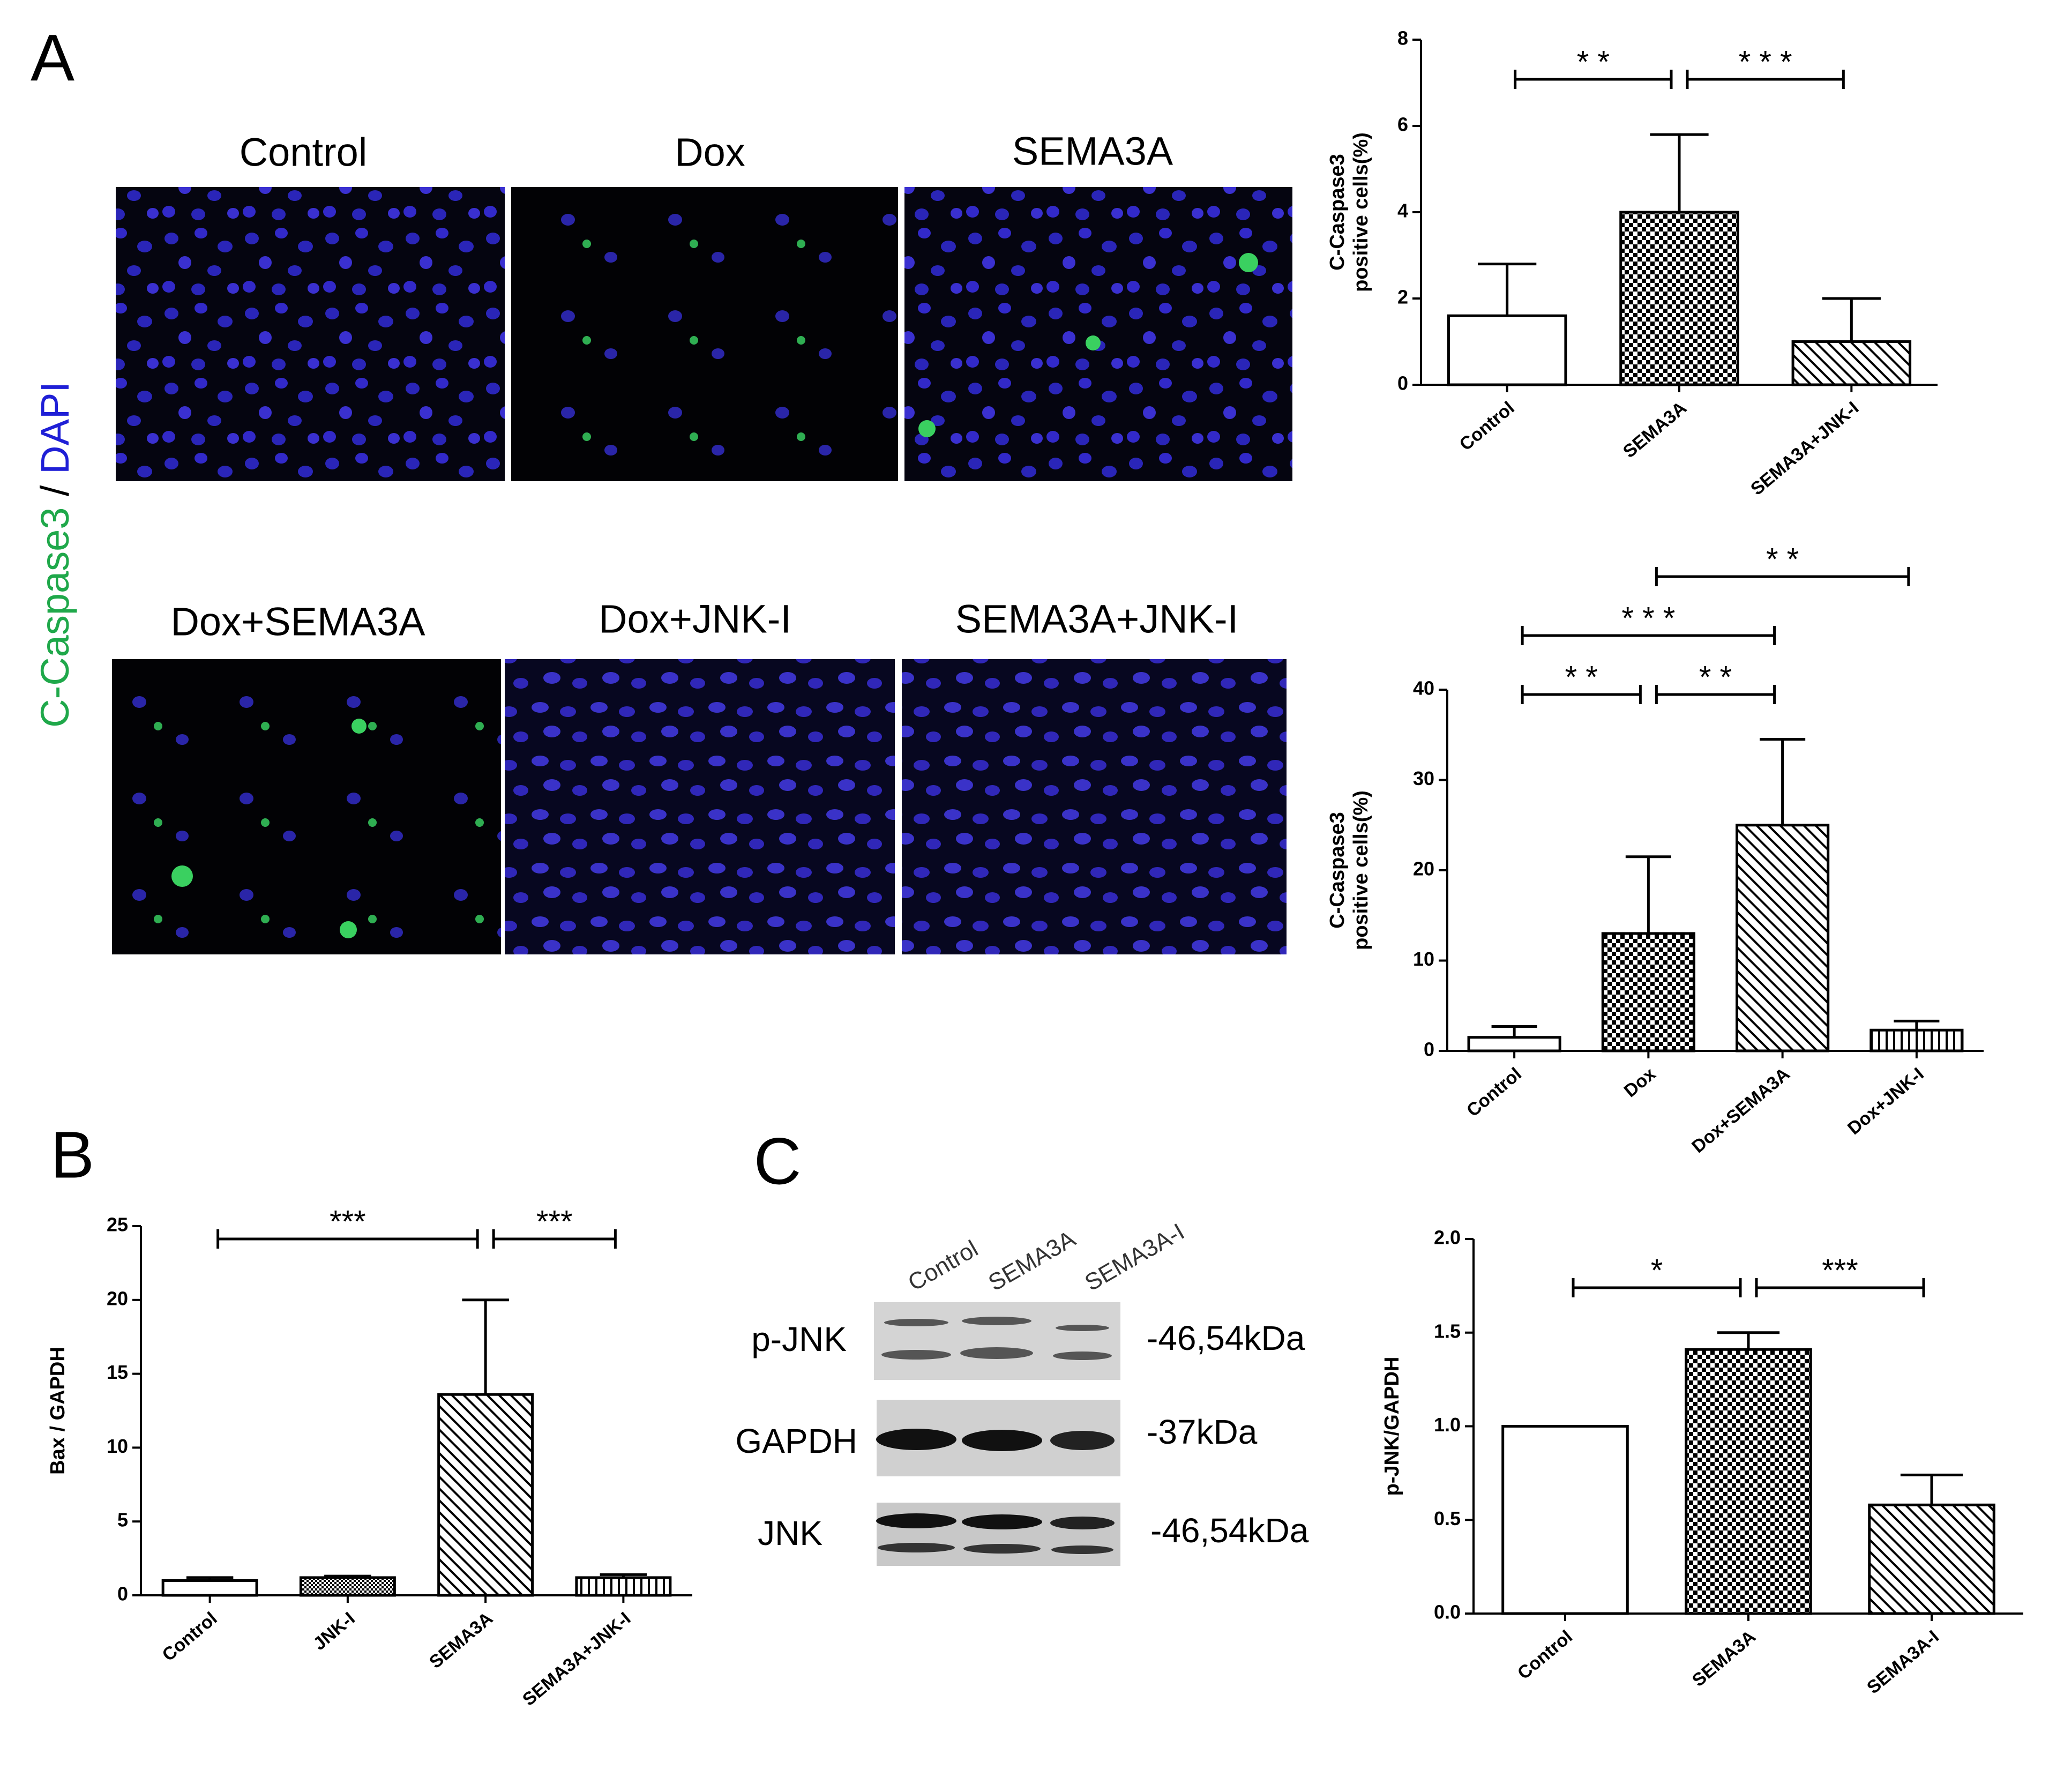 This screenshot has height=1792, width=2049. What do you see at coordinates (995, 1435) in the screenshot?
I see `bands` at bounding box center [995, 1435].